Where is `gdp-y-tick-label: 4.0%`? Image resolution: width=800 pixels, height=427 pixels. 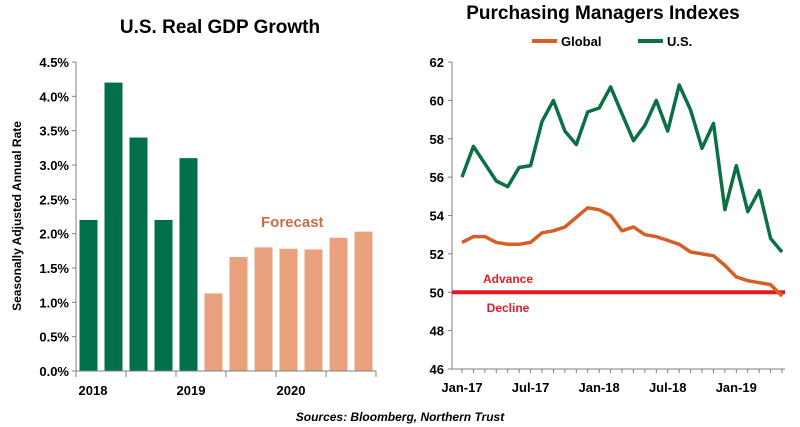 gdp-y-tick-label: 4.0% is located at coordinates (54, 96).